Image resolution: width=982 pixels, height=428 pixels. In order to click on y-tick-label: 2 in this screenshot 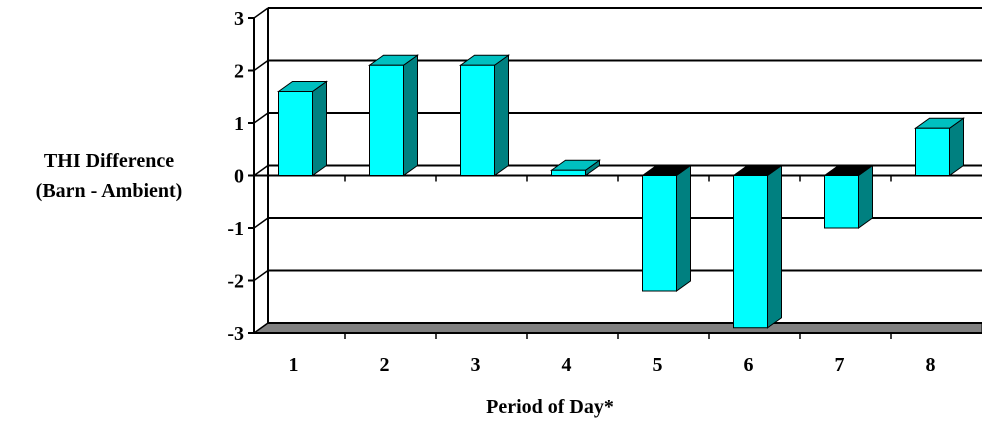, I will do `click(239, 72)`.